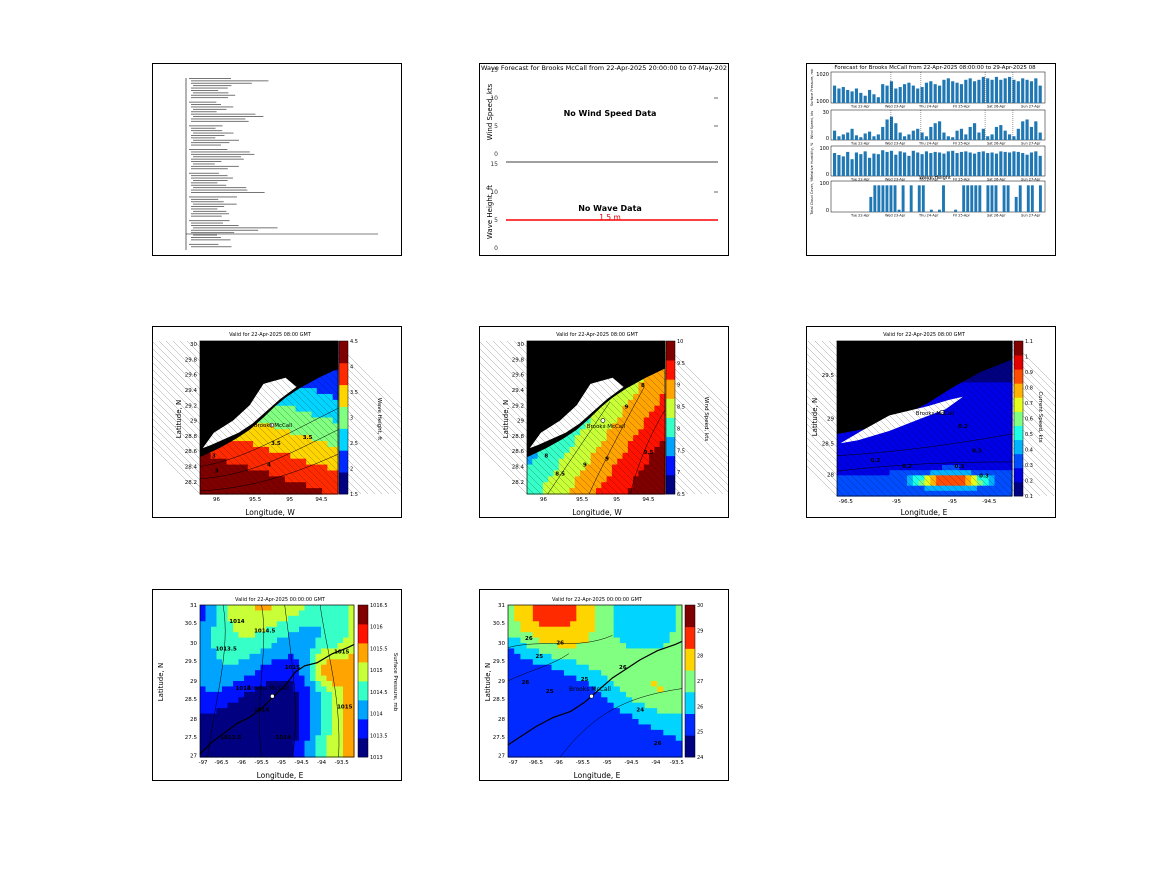 The height and width of the screenshot is (875, 1167). I want to click on contour-label: 1015, so click(341, 653).